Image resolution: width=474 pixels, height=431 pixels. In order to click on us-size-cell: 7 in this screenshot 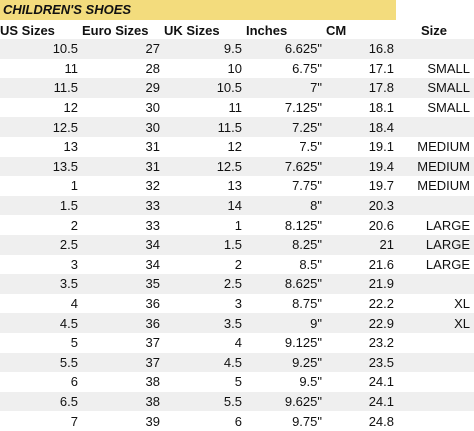, I will do `click(41, 421)`.